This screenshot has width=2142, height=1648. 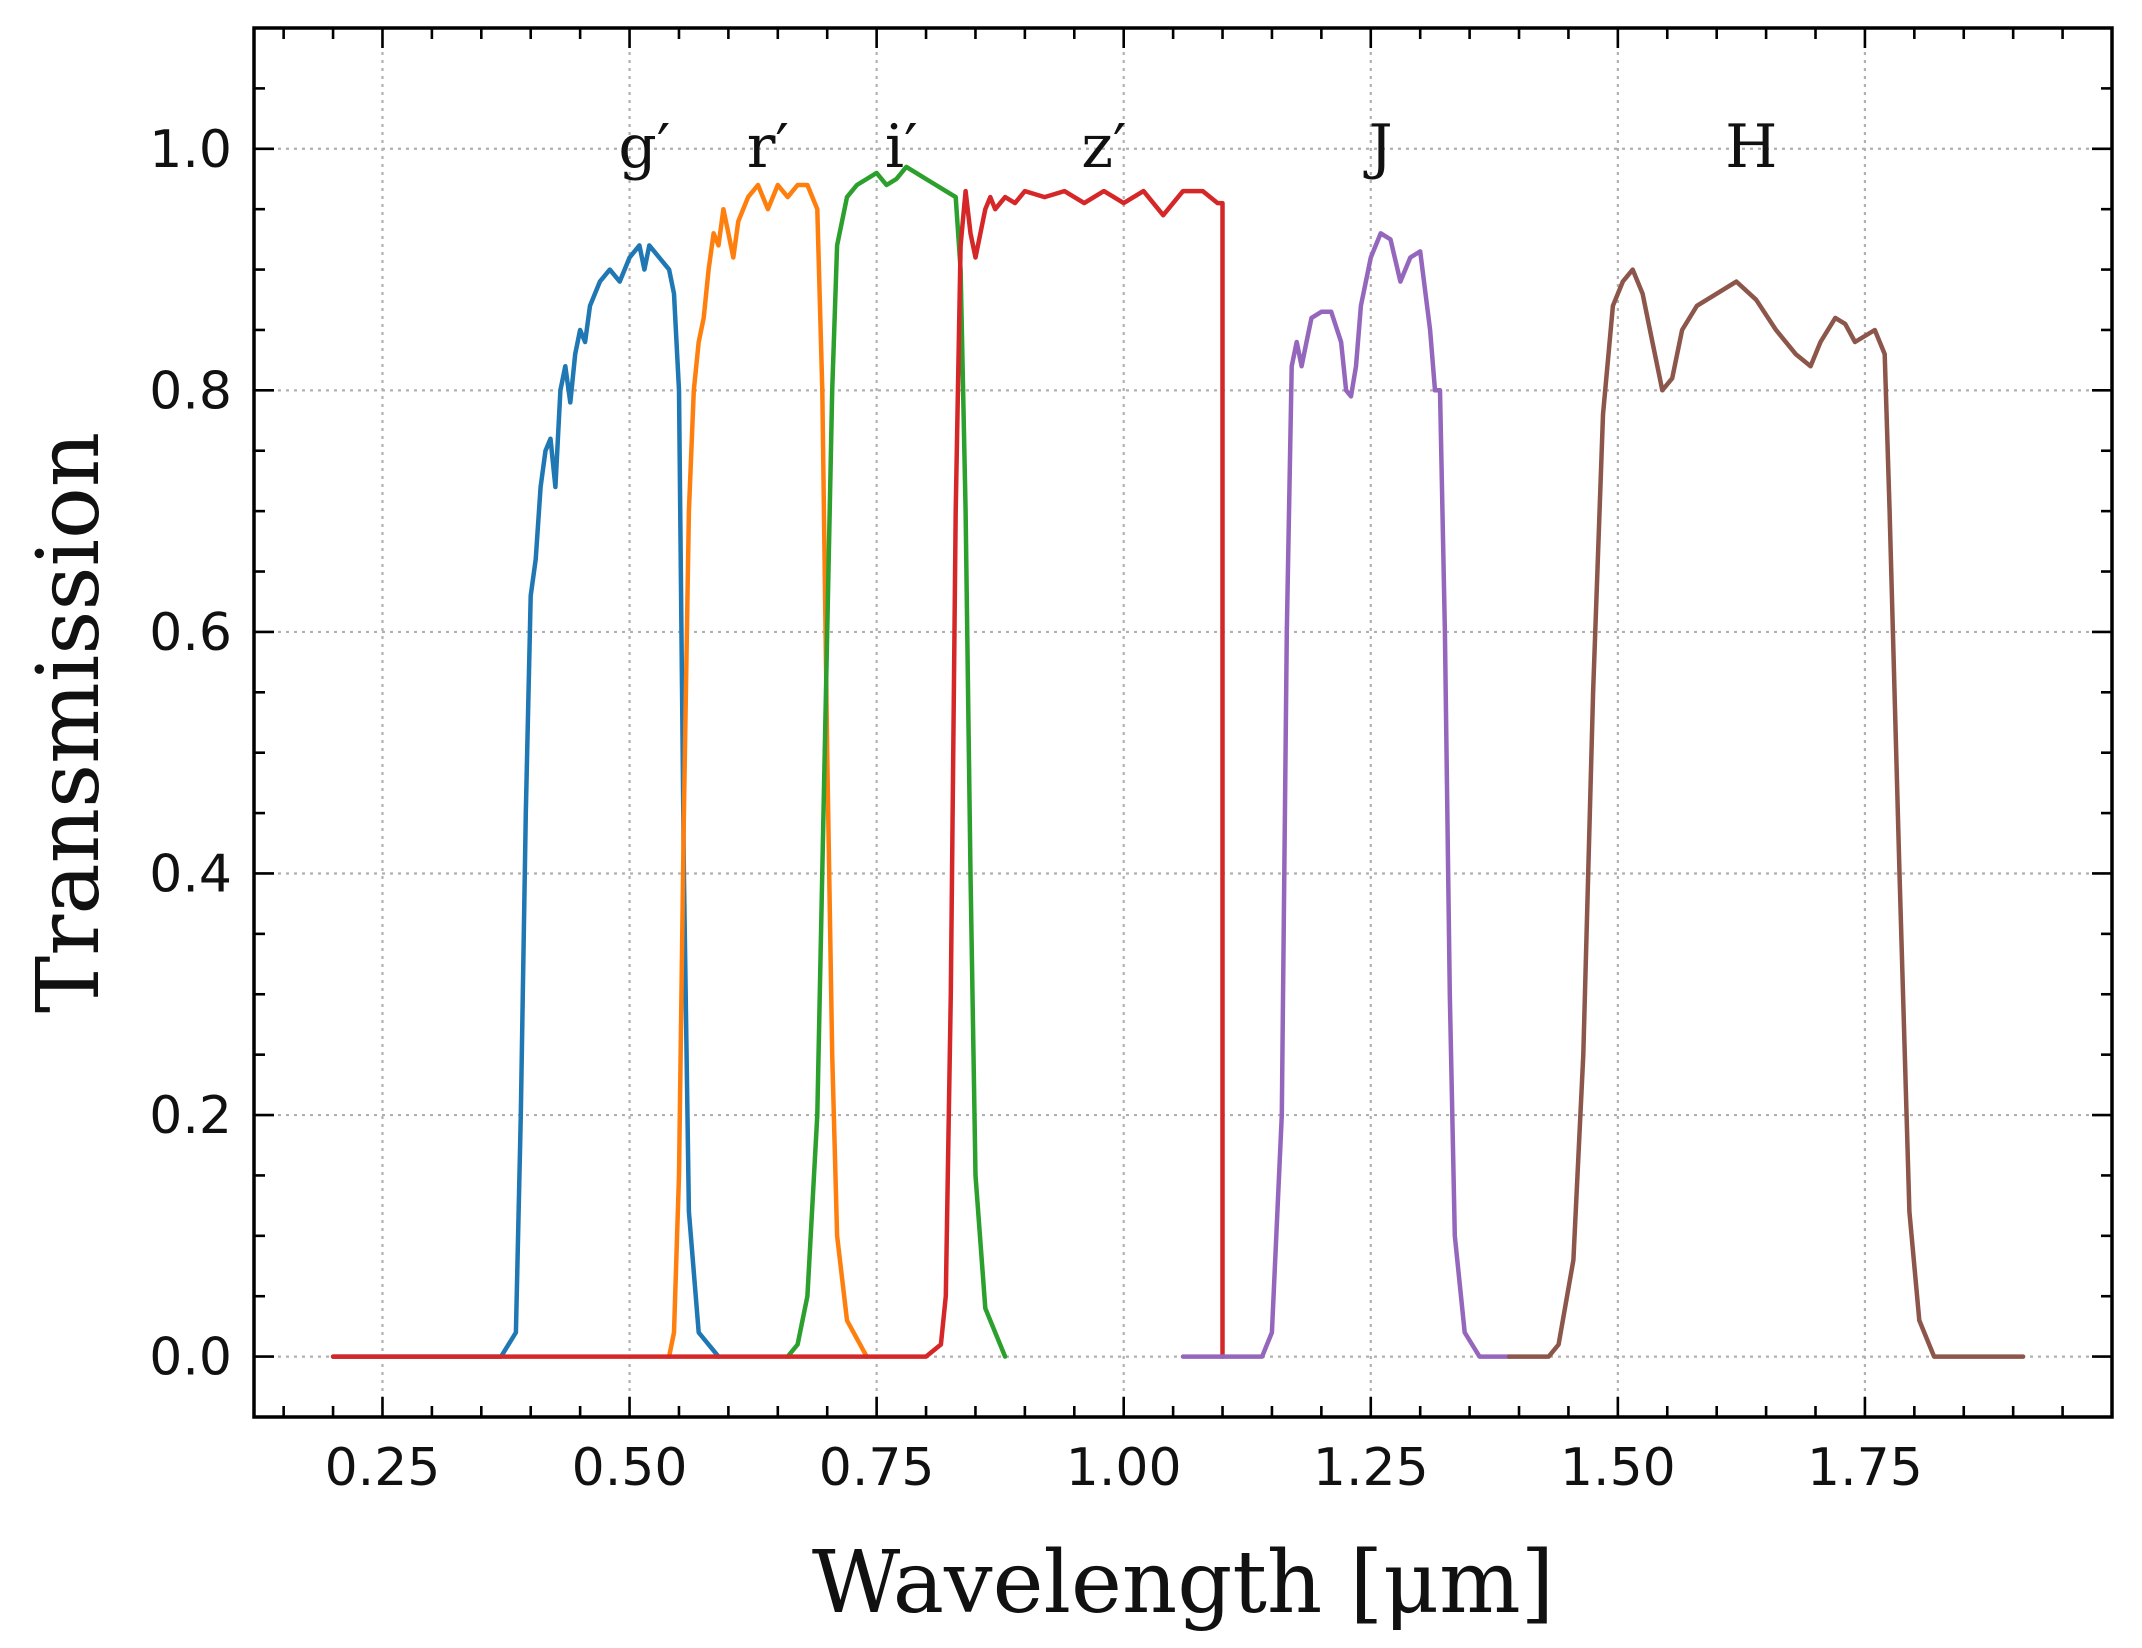 I want to click on band-labels: g′ r′ i′ z′ J H, so click(x=1197, y=147).